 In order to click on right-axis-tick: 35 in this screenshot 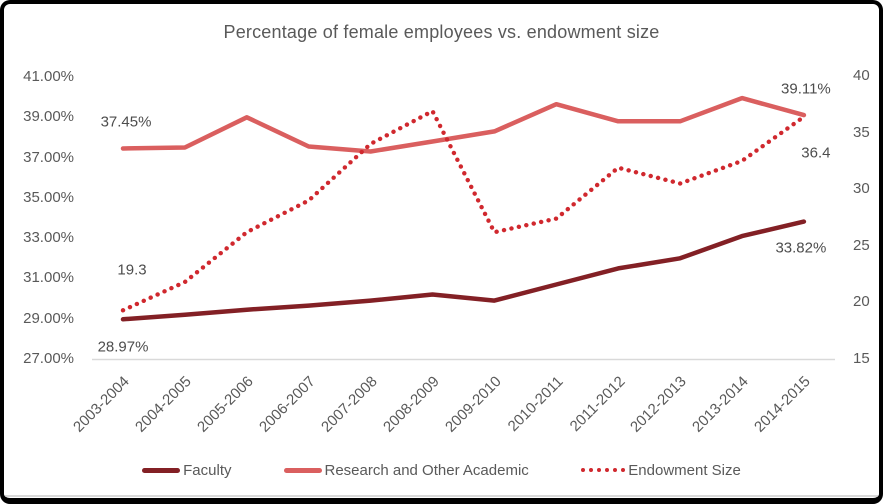, I will do `click(861, 132)`.